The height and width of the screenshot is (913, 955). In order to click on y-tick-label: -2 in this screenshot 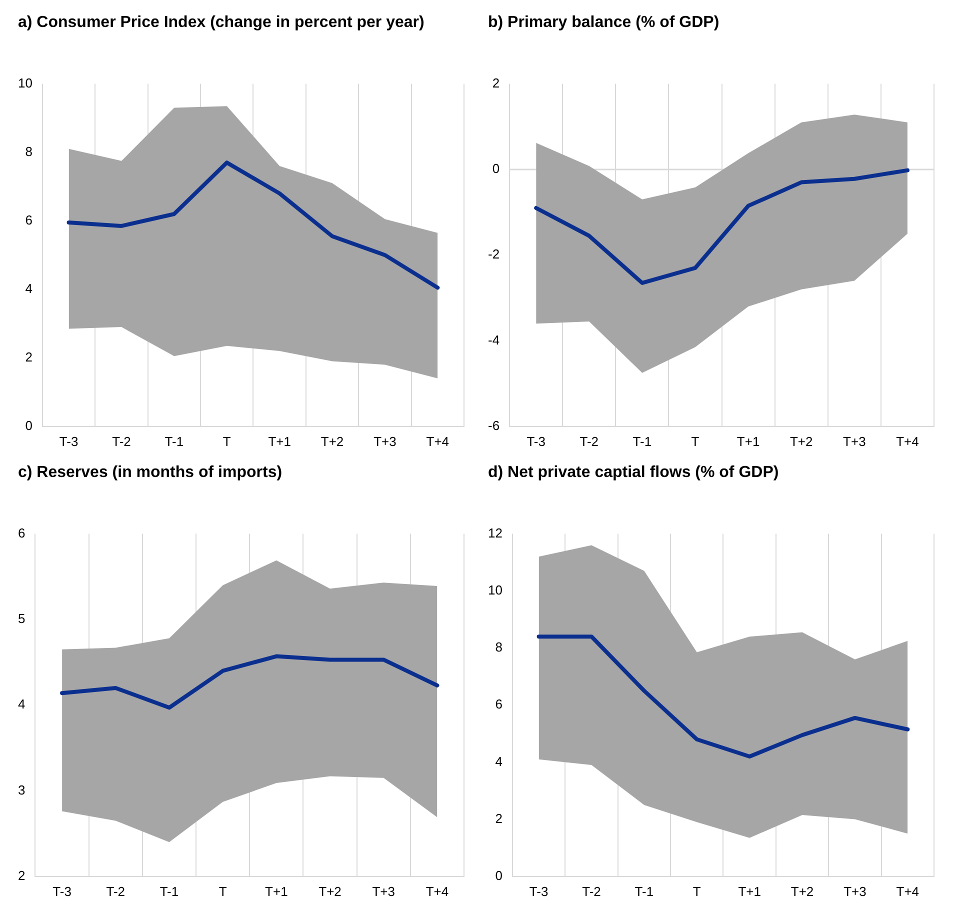, I will do `click(494, 254)`.